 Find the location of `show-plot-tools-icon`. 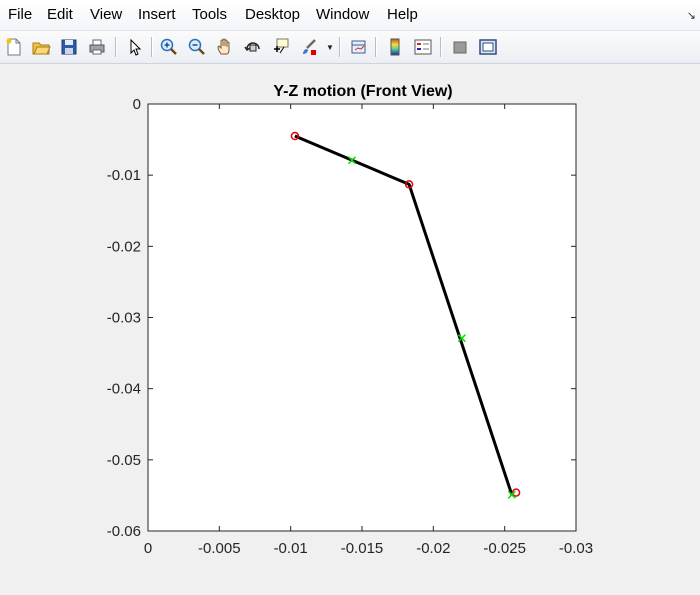

show-plot-tools-icon is located at coordinates (488, 47).